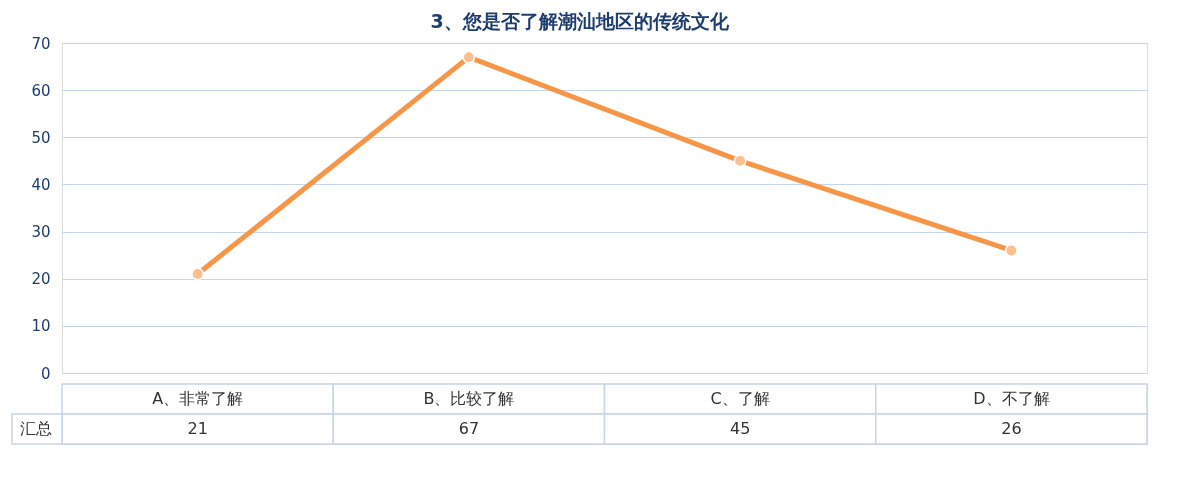  I want to click on data-label: 26, so click(1011, 428).